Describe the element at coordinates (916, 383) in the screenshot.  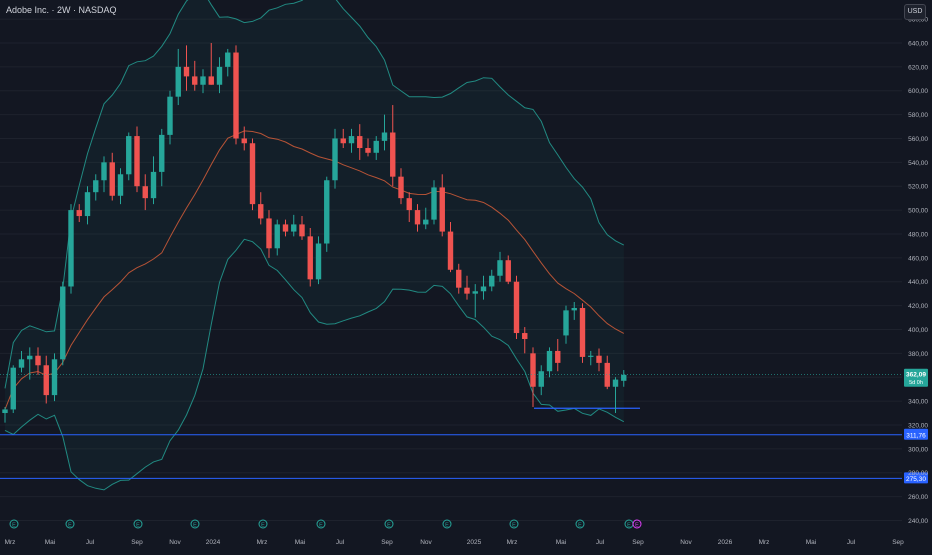
I see `last-price-countdown: 5d 0h` at that location.